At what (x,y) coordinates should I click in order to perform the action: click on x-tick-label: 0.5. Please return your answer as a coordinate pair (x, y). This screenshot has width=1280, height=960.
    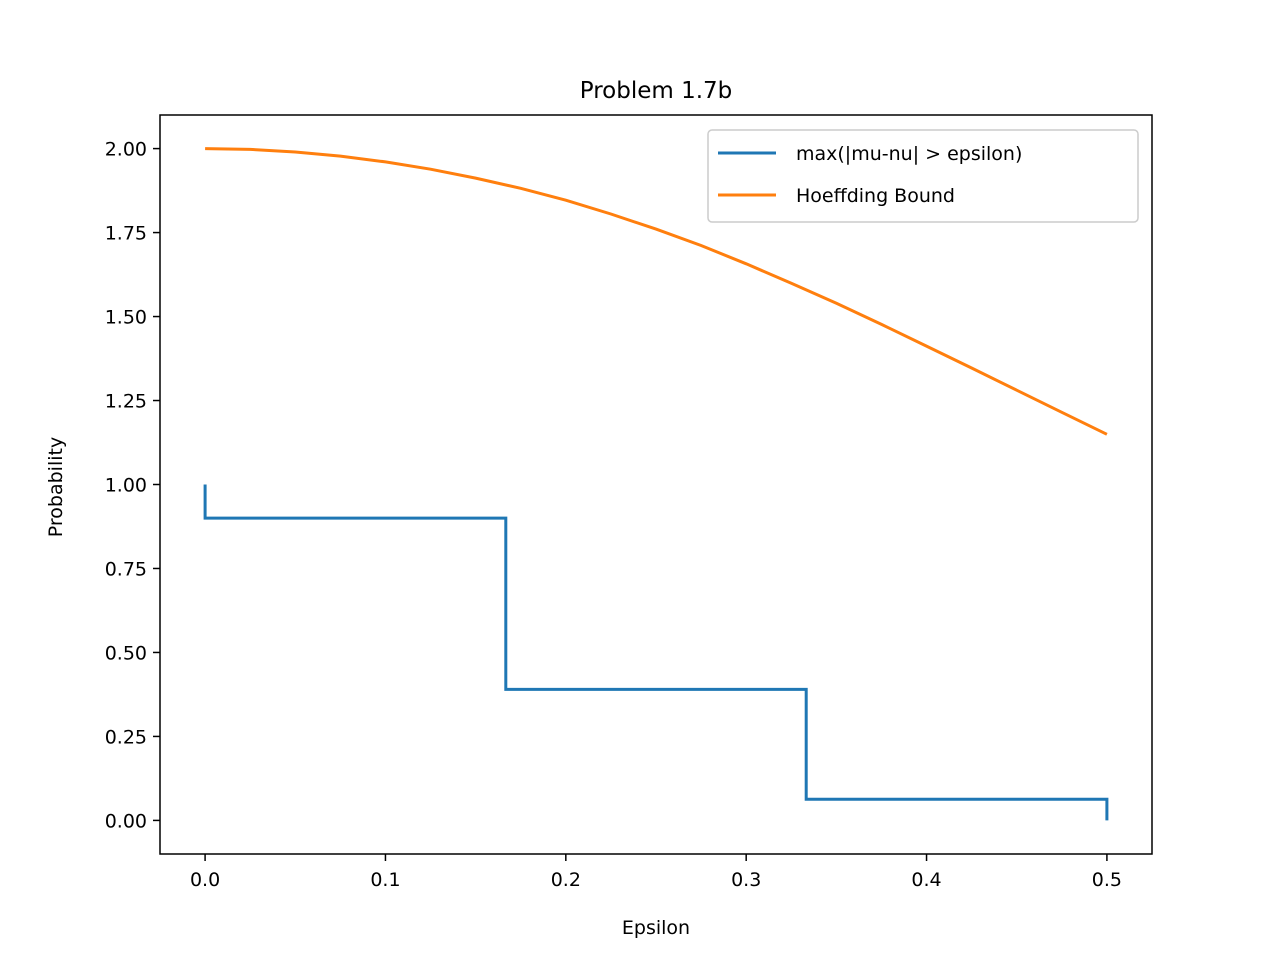
    Looking at the image, I should click on (1107, 880).